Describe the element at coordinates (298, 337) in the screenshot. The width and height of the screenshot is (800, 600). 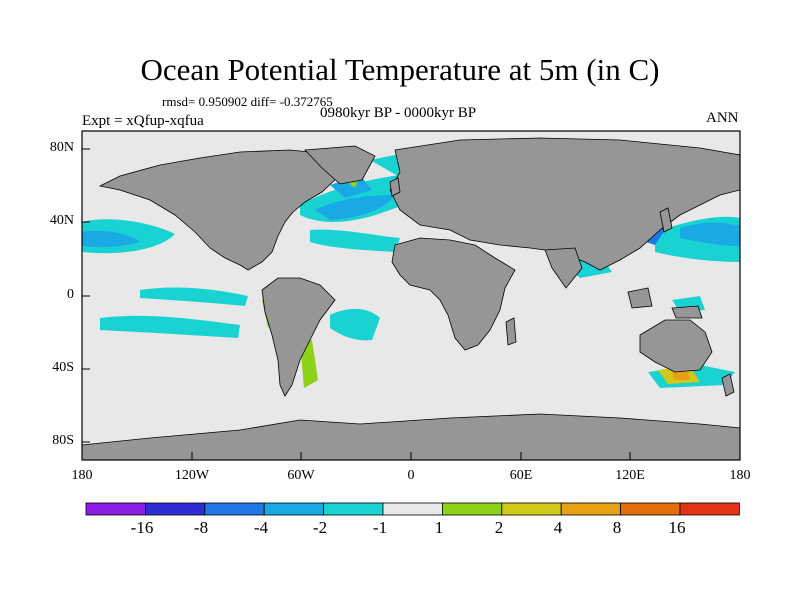
I see `land-south-america` at that location.